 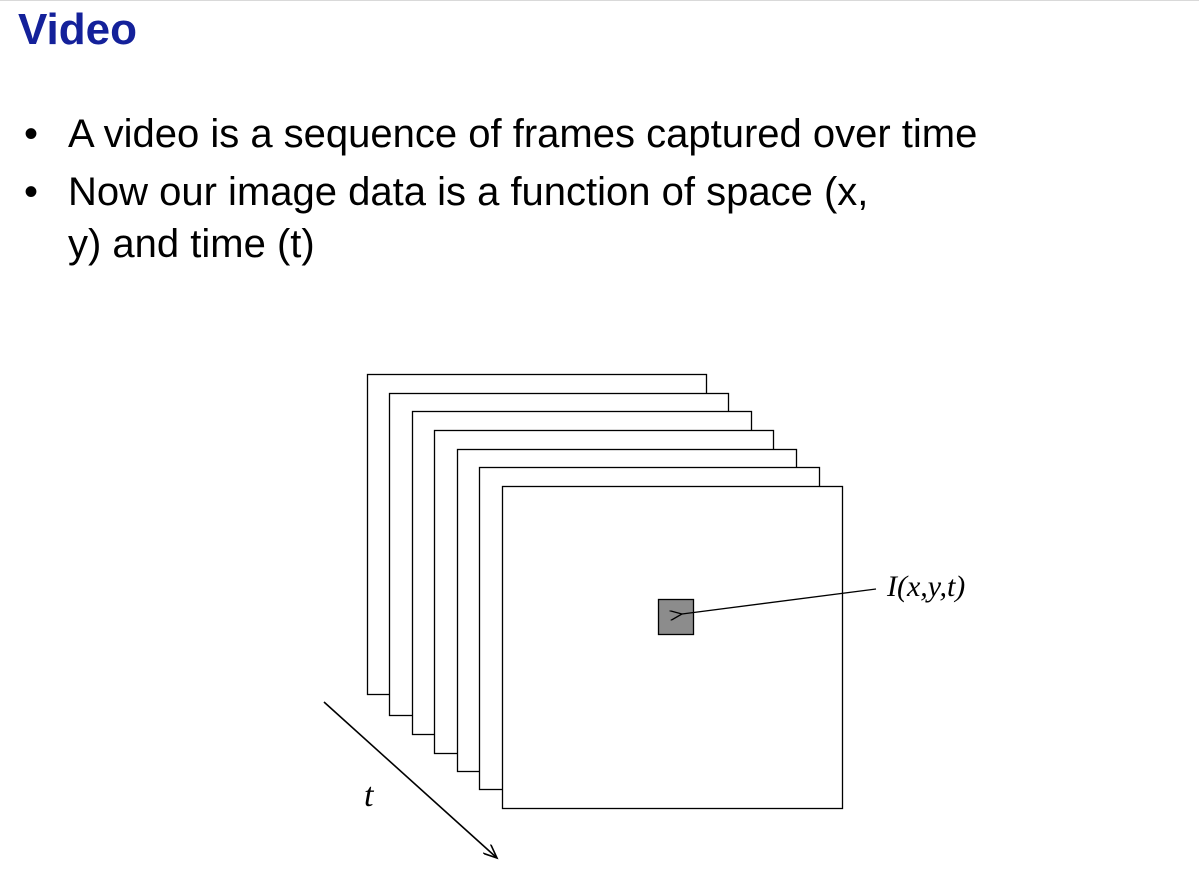 I want to click on time-axis-arrow, so click(x=410, y=779).